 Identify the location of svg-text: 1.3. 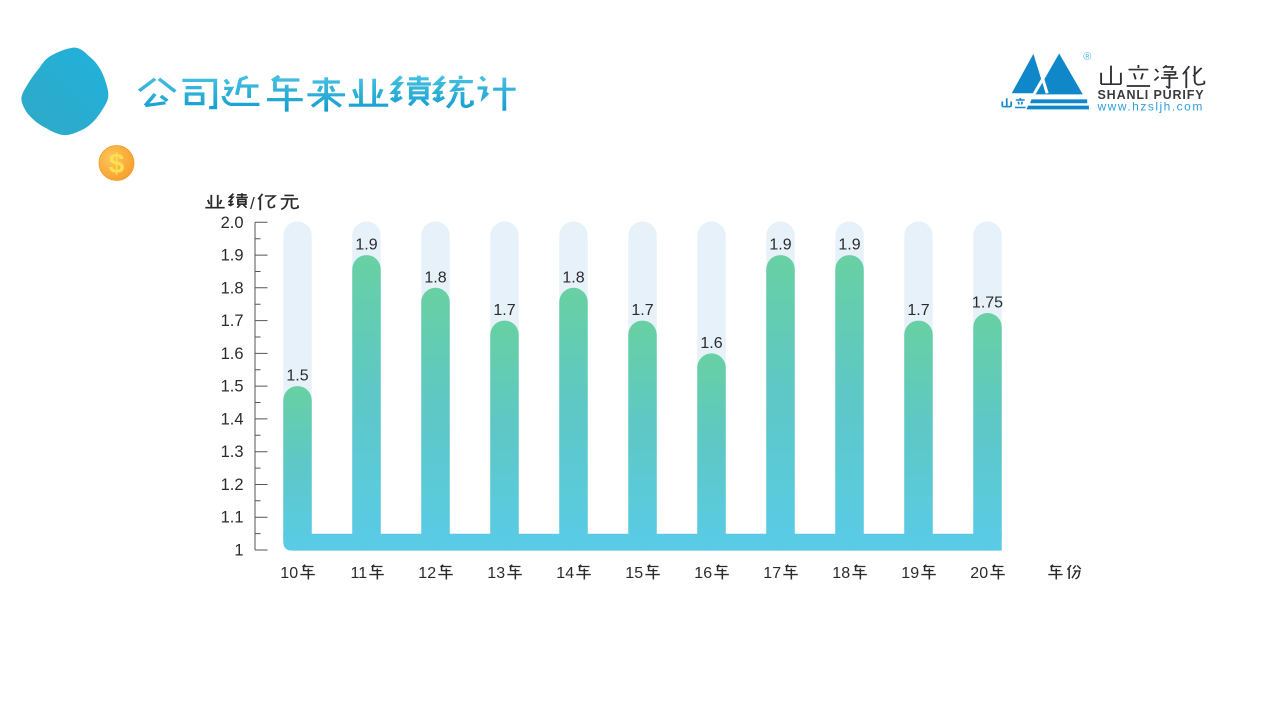
(232, 452).